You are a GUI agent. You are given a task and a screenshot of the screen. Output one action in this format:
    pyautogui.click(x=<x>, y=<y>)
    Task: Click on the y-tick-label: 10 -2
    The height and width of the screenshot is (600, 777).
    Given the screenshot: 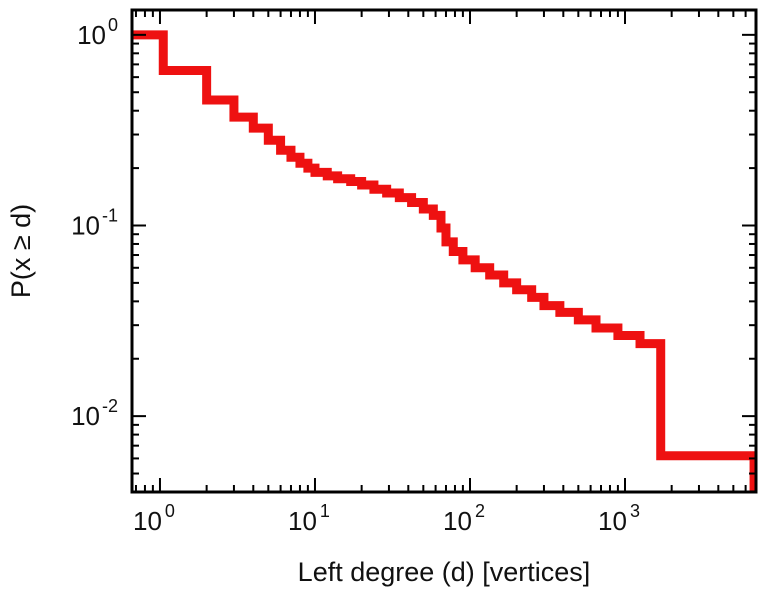 What is the action you would take?
    pyautogui.click(x=94, y=413)
    